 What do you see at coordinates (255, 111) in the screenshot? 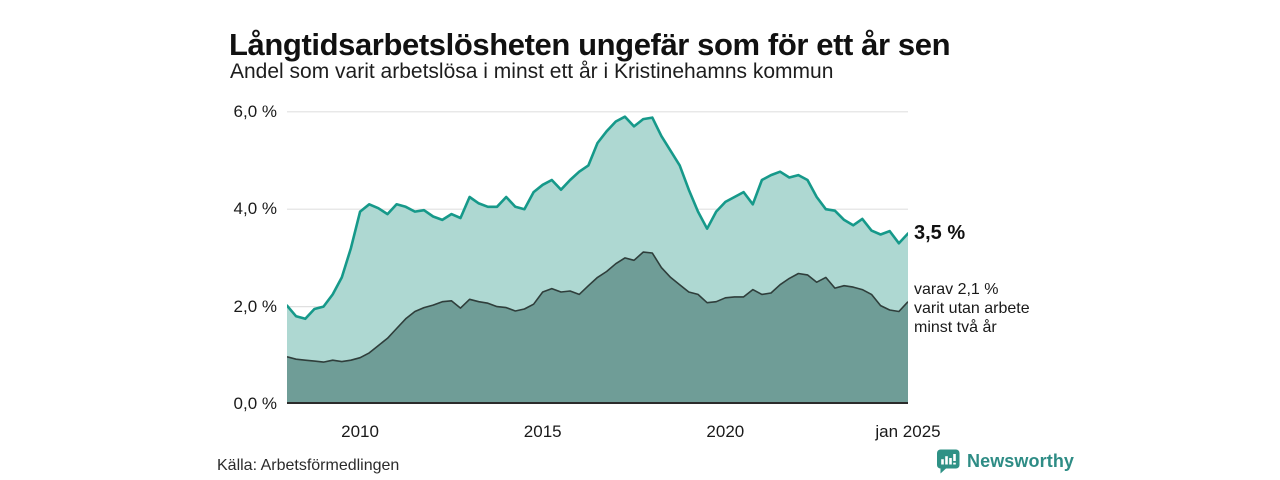
I see `y-tick-label: 6,0 %` at bounding box center [255, 111].